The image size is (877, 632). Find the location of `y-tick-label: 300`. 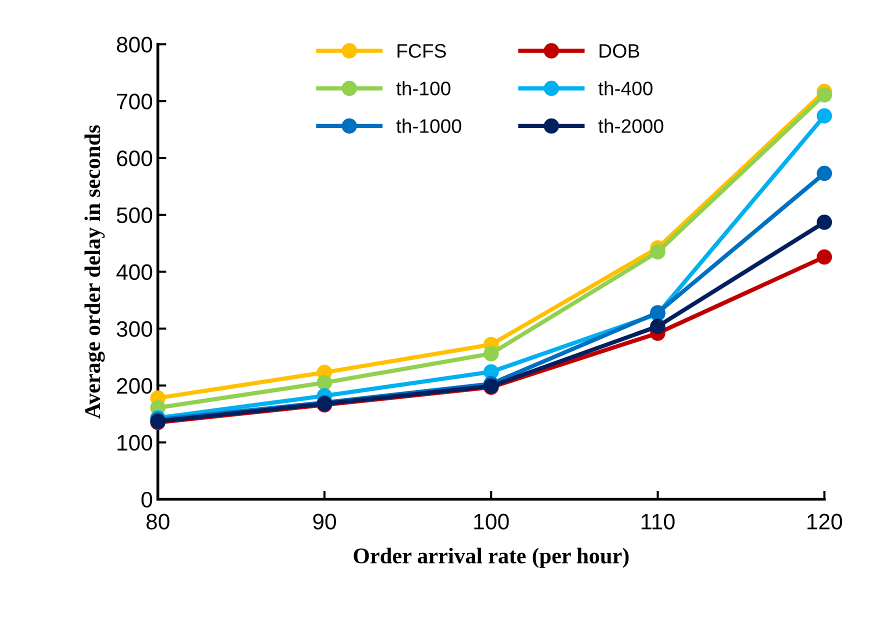

y-tick-label: 300 is located at coordinates (134, 329).